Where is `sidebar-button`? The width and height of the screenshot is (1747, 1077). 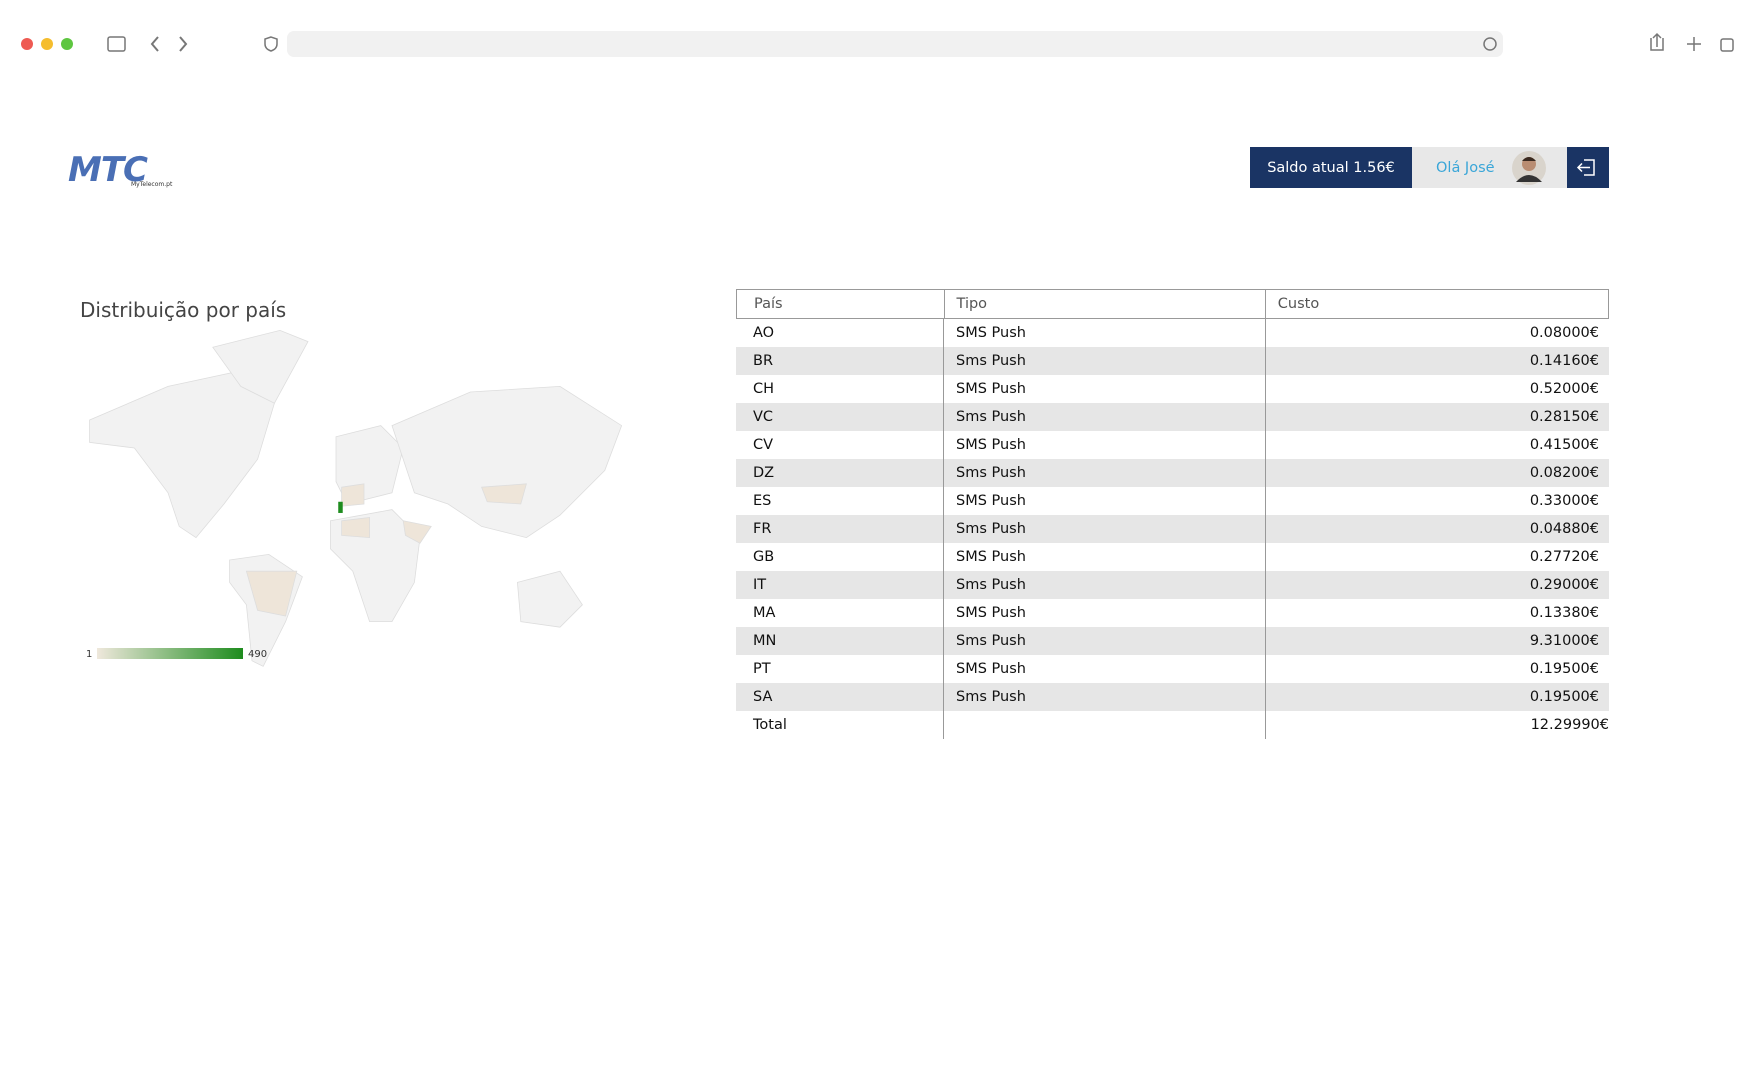
sidebar-button is located at coordinates (116, 44).